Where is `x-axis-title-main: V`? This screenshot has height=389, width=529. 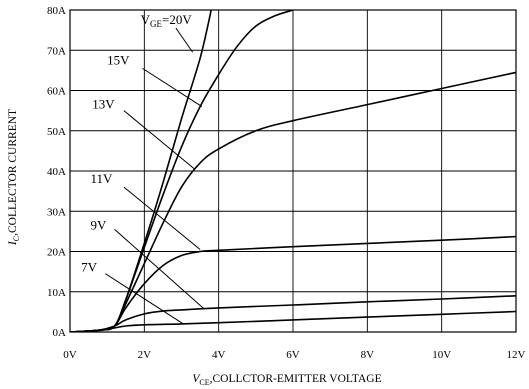 x-axis-title-main: V is located at coordinates (196, 379).